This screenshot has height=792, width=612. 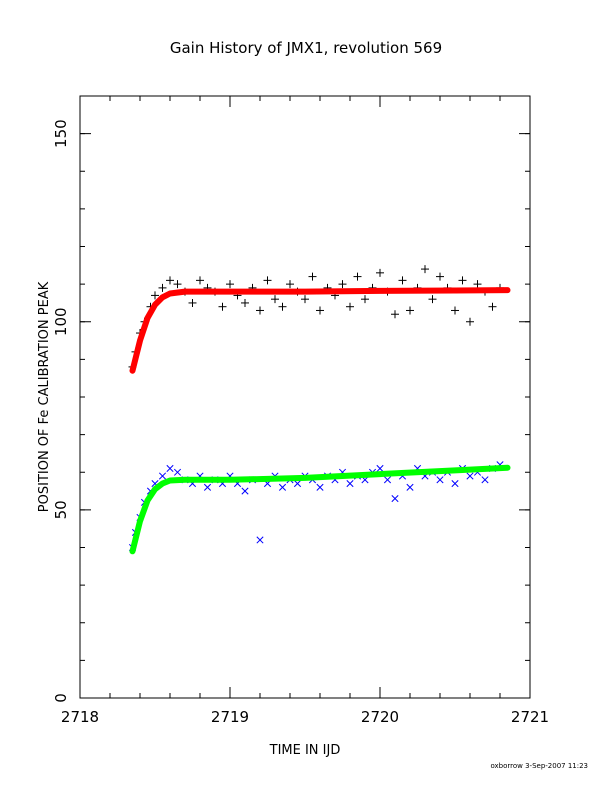 I want to click on chart-title: Gain History of JMX1, revolution 569, so click(x=306, y=48).